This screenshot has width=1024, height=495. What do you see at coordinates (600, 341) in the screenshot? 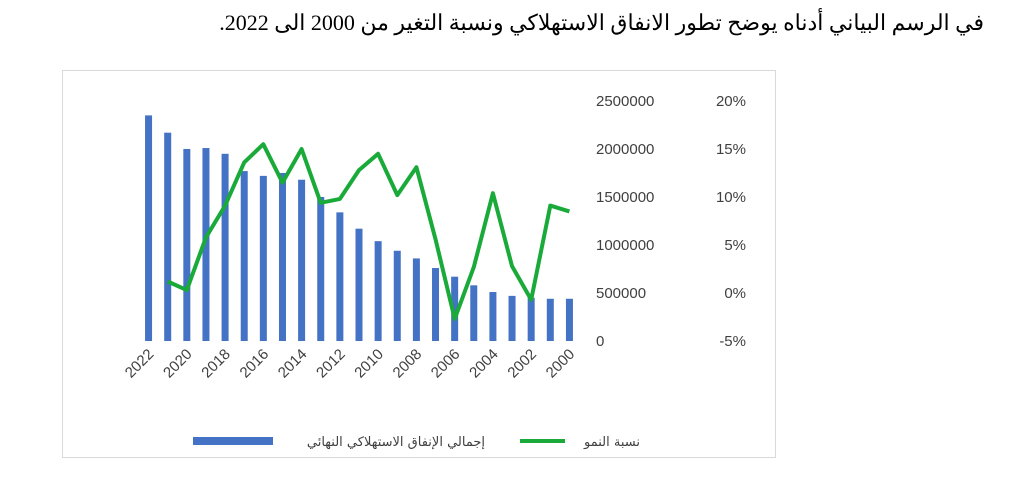
I see `left-axis-tick-label: 0` at bounding box center [600, 341].